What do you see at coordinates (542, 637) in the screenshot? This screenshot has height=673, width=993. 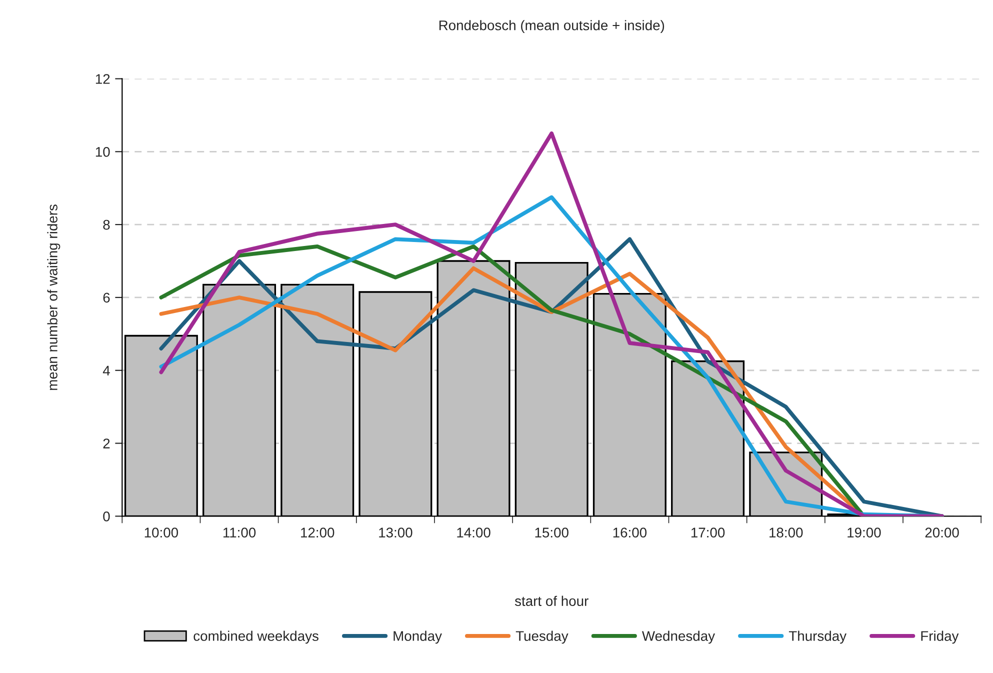 I see `legend-label: Tuesday` at bounding box center [542, 637].